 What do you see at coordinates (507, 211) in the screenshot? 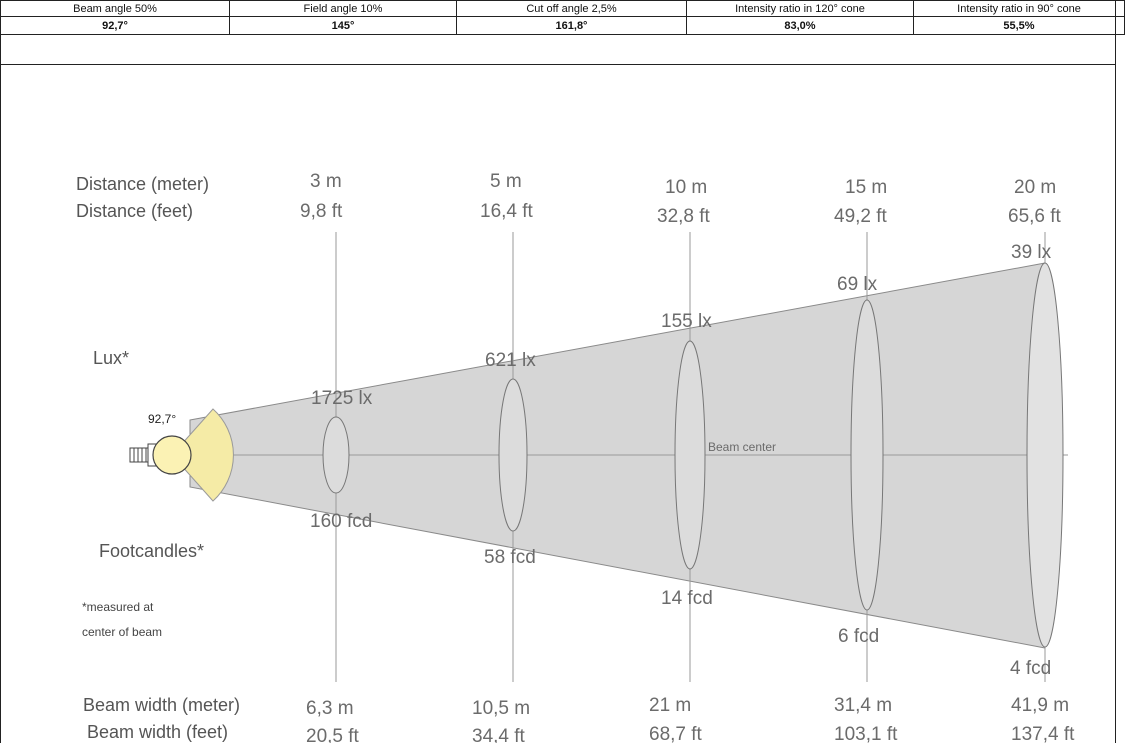
I see `distance-feet-value: 16,4 ft` at bounding box center [507, 211].